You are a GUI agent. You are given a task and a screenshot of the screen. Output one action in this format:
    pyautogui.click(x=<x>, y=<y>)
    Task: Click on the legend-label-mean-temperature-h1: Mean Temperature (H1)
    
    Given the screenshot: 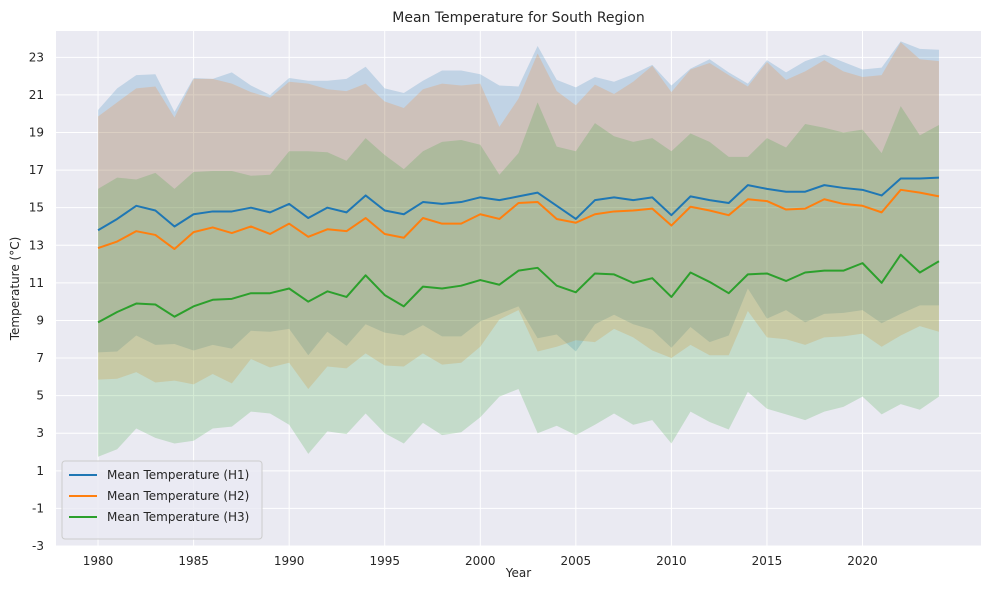 What is the action you would take?
    pyautogui.click(x=178, y=475)
    